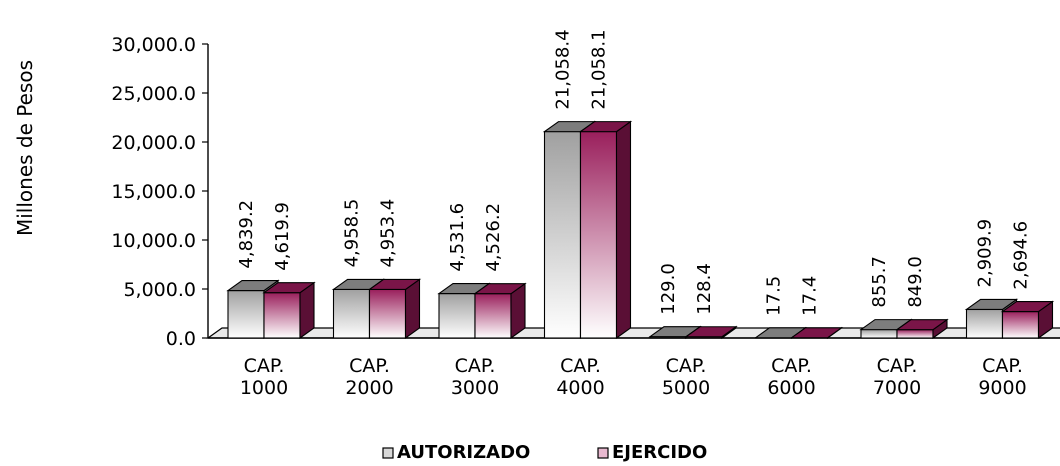 The width and height of the screenshot is (1060, 466). What do you see at coordinates (623, 230) in the screenshot?
I see `bar-side` at bounding box center [623, 230].